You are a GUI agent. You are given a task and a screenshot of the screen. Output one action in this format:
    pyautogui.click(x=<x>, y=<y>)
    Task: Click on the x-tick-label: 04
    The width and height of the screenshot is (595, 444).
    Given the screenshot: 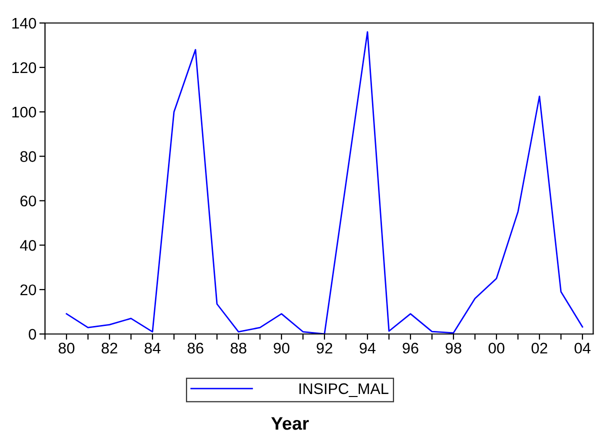 What is the action you would take?
    pyautogui.click(x=582, y=348)
    